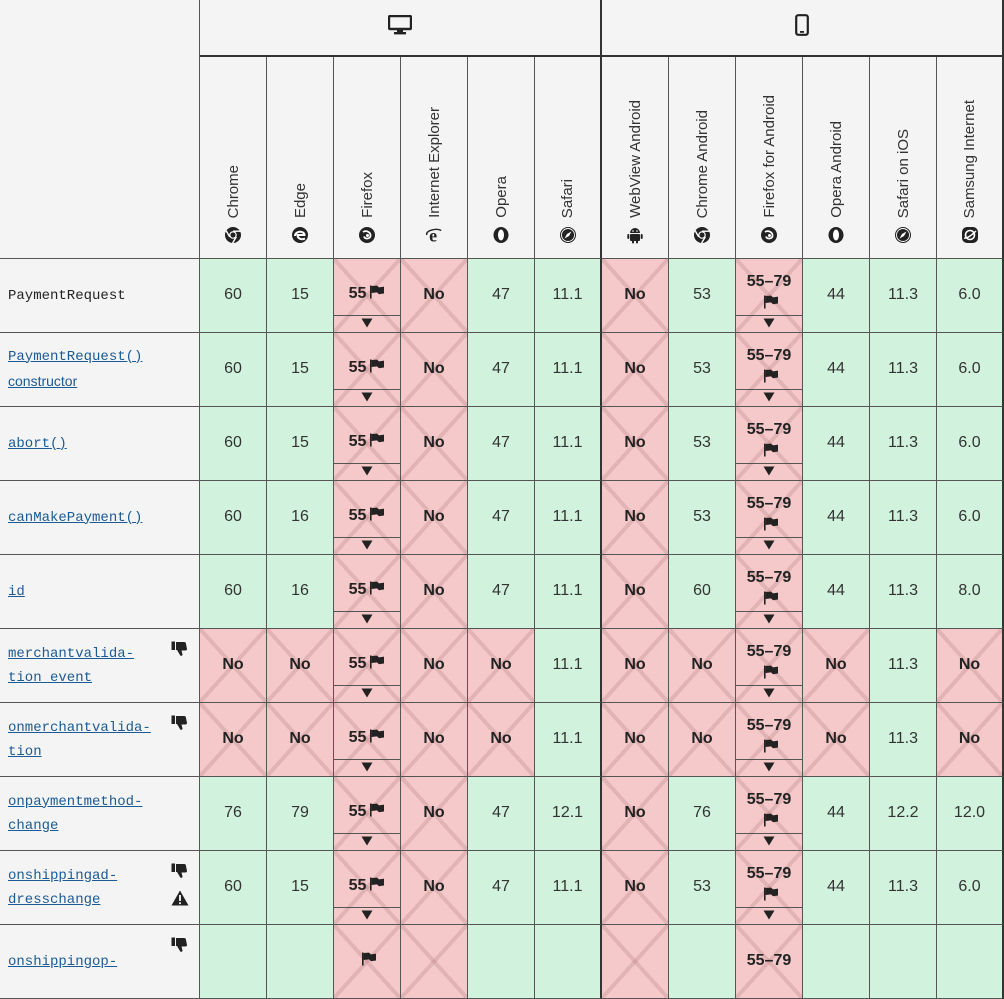 The height and width of the screenshot is (999, 1004). What do you see at coordinates (769, 822) in the screenshot?
I see `flag-wrap` at bounding box center [769, 822].